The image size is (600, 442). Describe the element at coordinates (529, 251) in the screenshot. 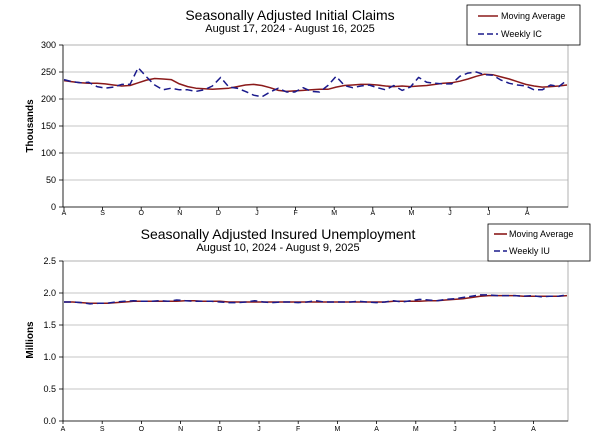

I see `chart2-legend-weekly: Weekly IU` at that location.